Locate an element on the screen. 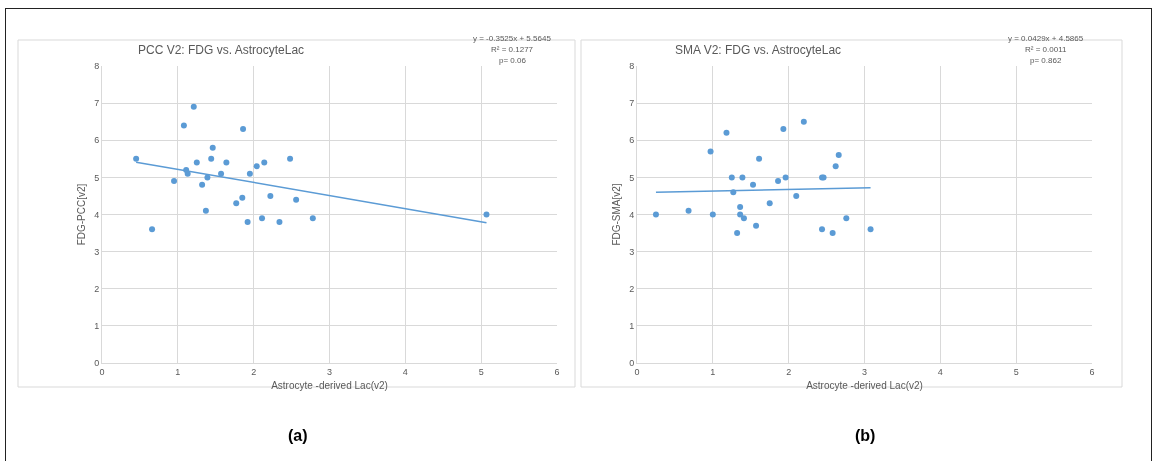 This screenshot has width=1157, height=461. chart-title: SMA V2: FDG vs. AstrocyteLac is located at coordinates (758, 50).